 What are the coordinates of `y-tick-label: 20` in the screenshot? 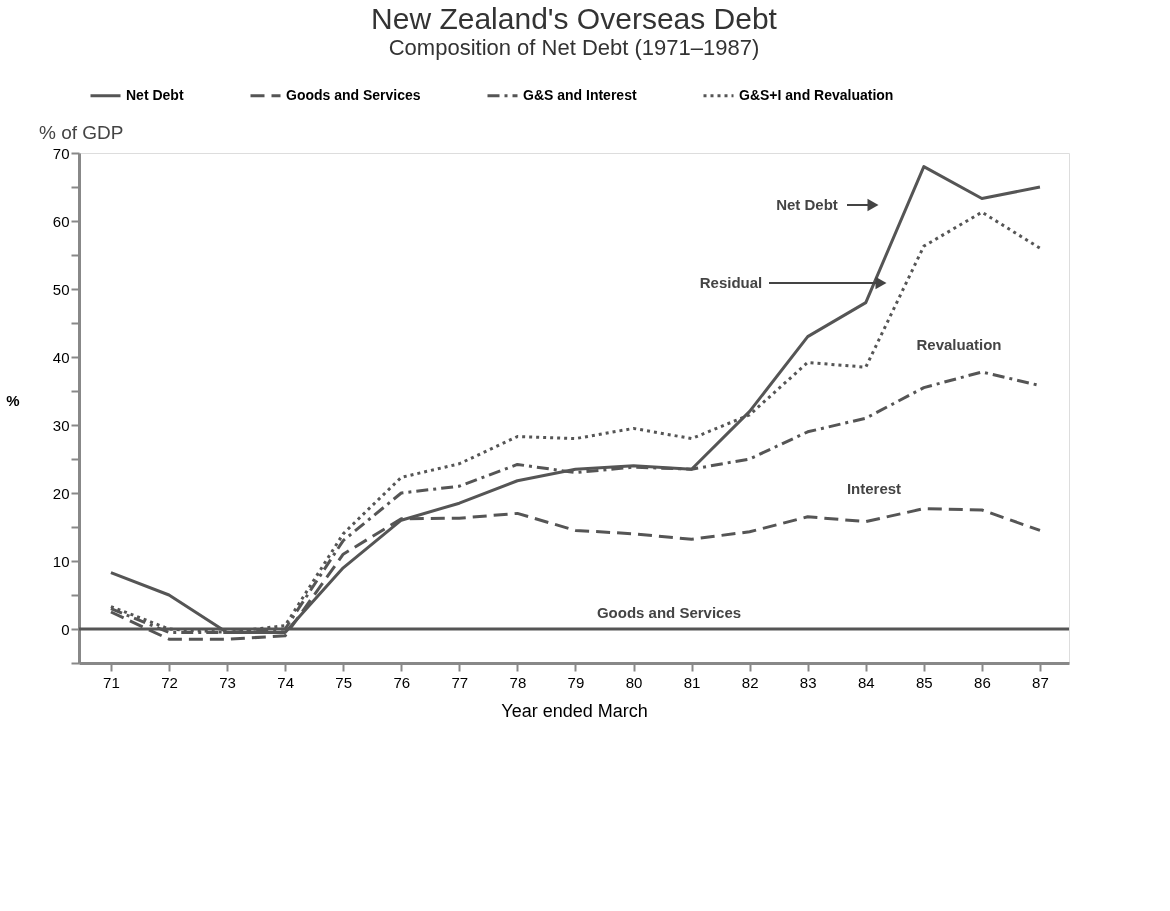 It's located at (61, 493).